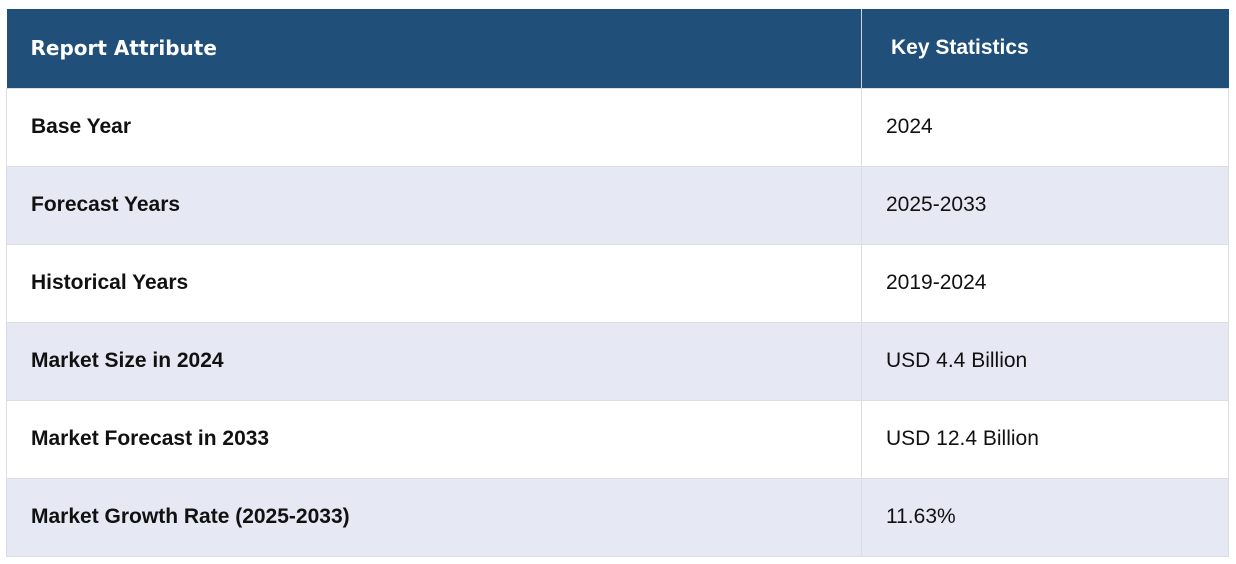 This screenshot has width=1236, height=564. Describe the element at coordinates (434, 283) in the screenshot. I see `row-attribute-historical-years: Historical Years` at that location.